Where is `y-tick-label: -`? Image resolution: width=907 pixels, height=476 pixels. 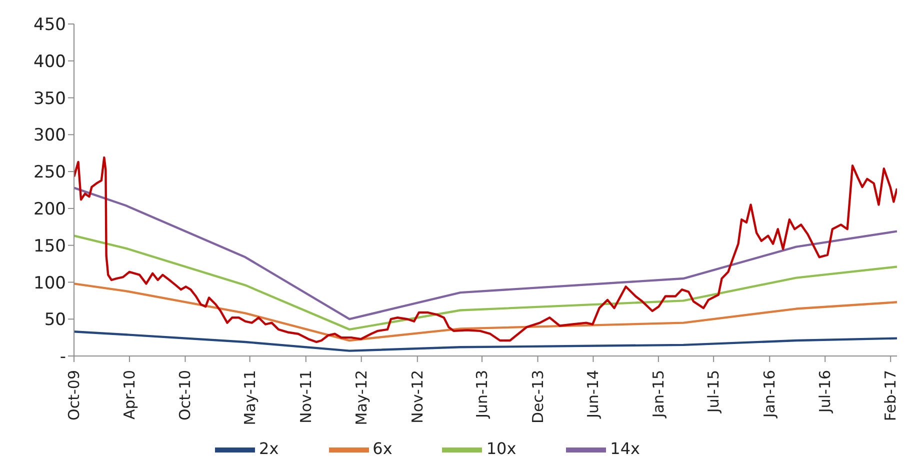
y-tick-label: - is located at coordinates (63, 357).